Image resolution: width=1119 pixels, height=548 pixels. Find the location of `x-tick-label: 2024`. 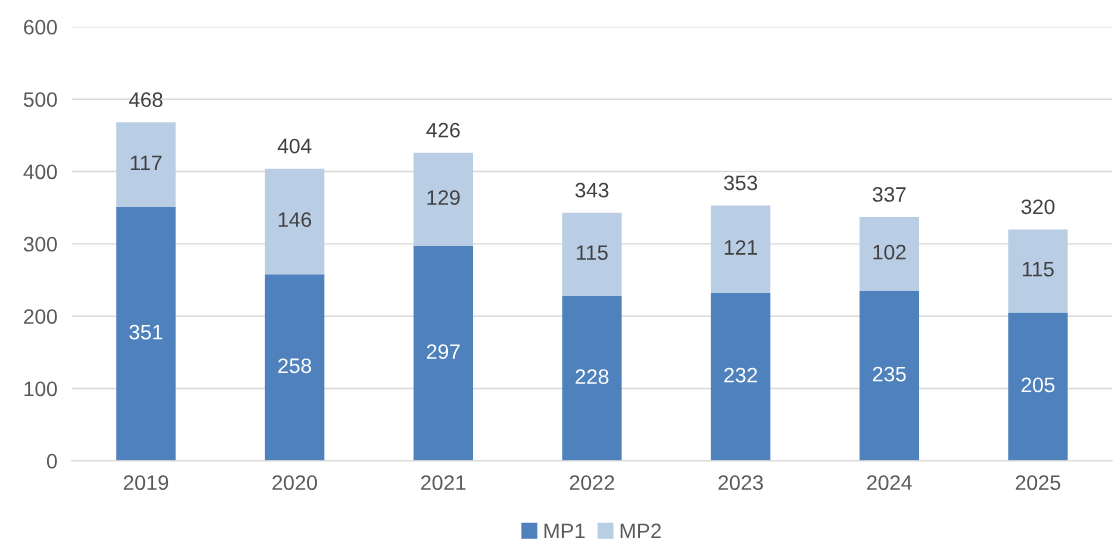

x-tick-label: 2024 is located at coordinates (889, 483).